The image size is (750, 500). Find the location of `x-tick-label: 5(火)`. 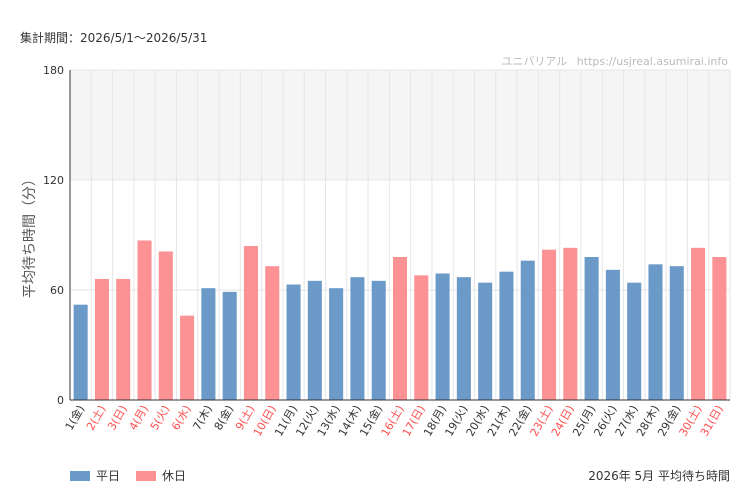

x-tick-label: 5(火) is located at coordinates (160, 418).